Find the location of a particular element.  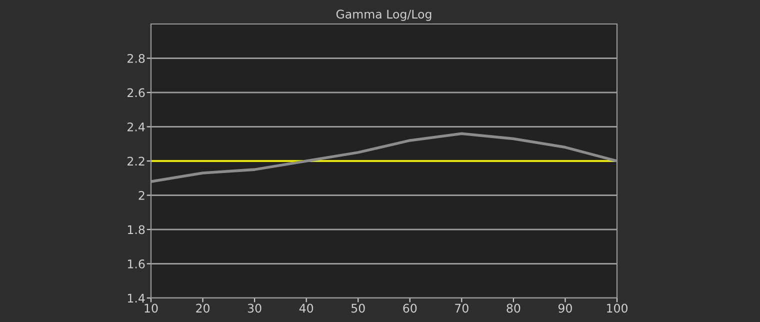

y-tick-label: 2.8 is located at coordinates (136, 58).